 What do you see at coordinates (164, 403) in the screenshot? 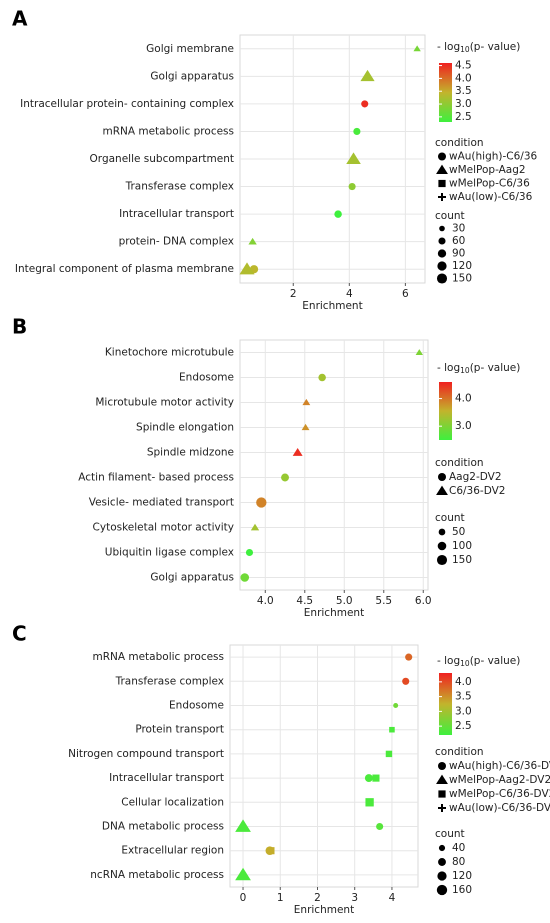
I see `category-label: Microtubule motor activity` at bounding box center [164, 403].